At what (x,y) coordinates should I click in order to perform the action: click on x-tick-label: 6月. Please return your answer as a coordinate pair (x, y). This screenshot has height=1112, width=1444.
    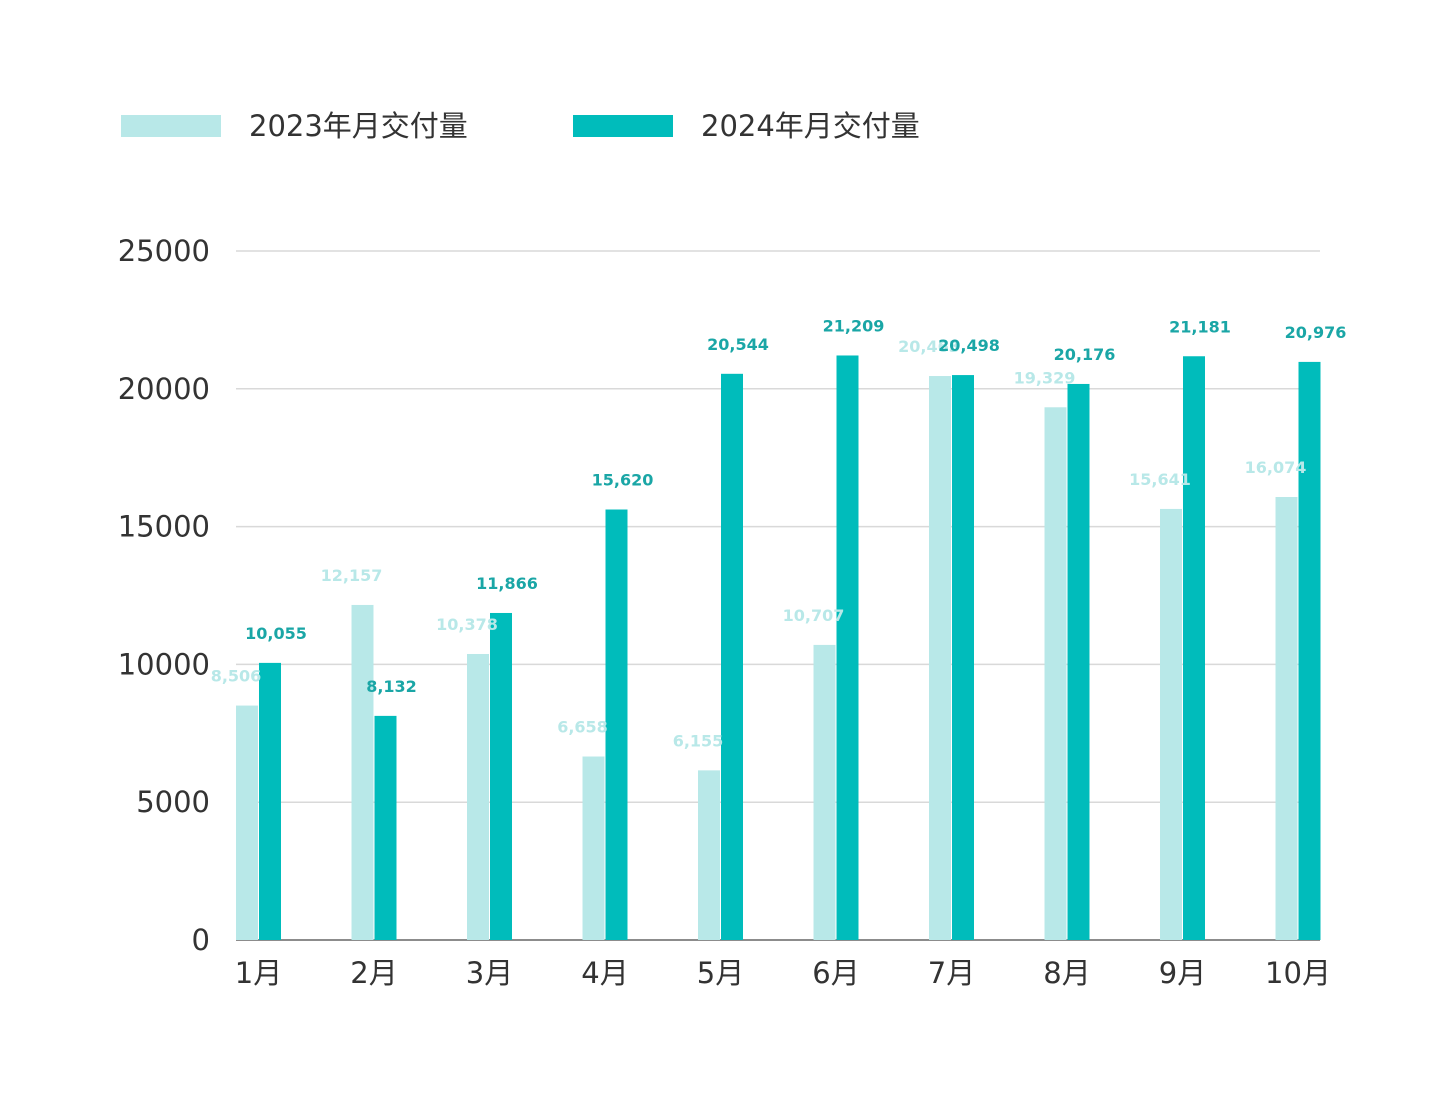
    Looking at the image, I should click on (835, 973).